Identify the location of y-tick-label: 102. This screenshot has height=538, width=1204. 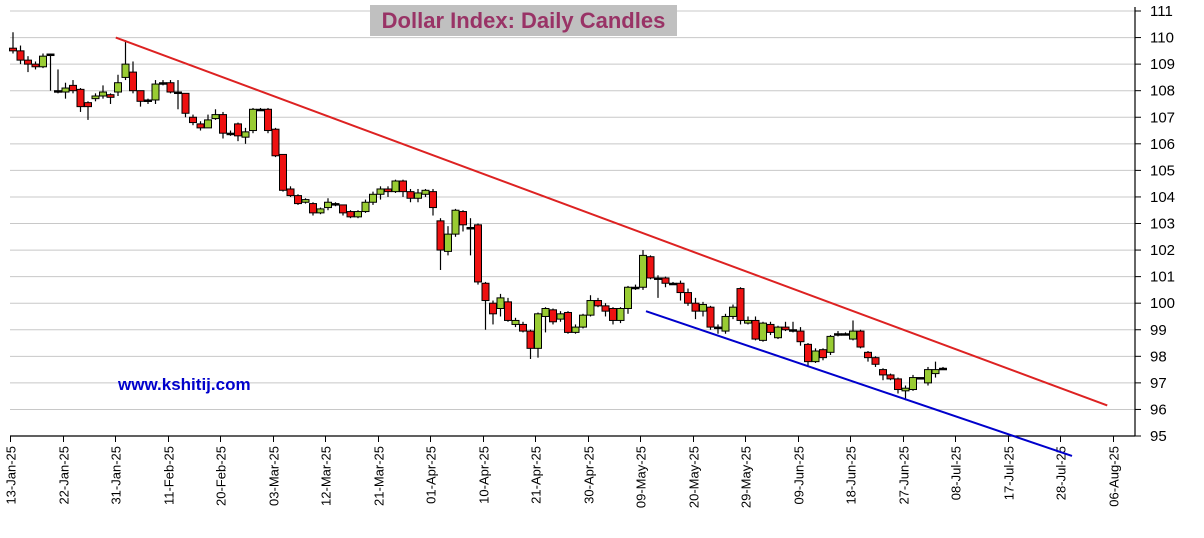
(1162, 250).